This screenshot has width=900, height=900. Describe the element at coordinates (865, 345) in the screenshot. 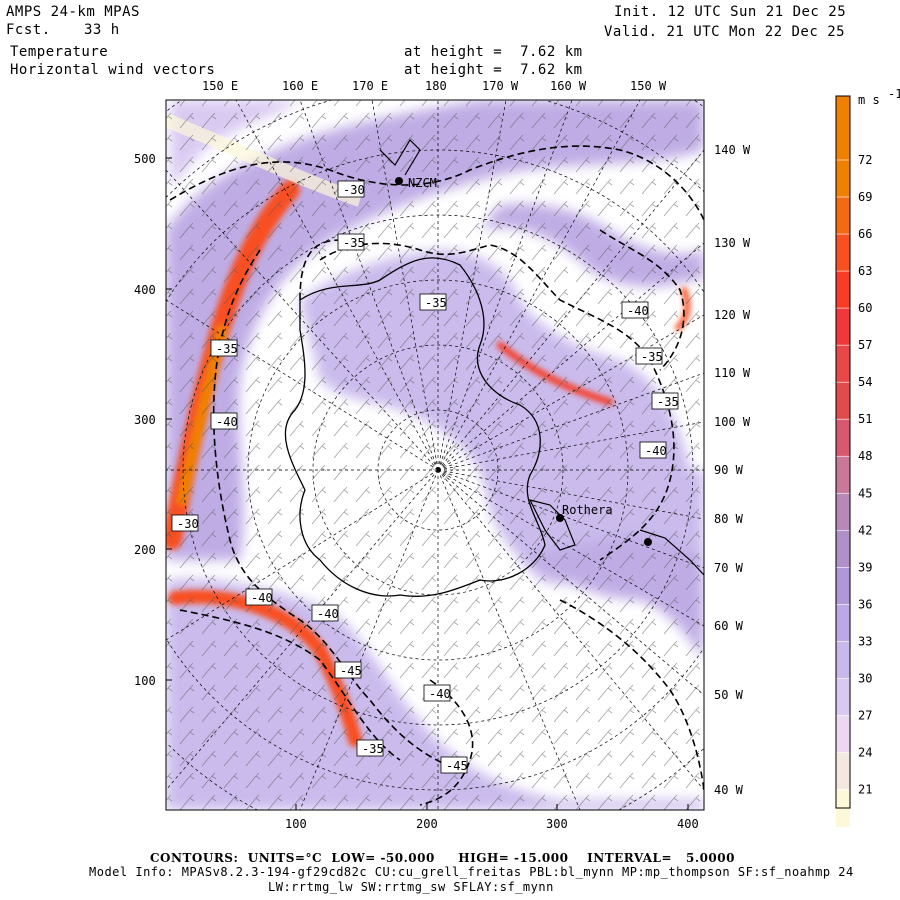

I see `colorbar-level-label: 57` at that location.